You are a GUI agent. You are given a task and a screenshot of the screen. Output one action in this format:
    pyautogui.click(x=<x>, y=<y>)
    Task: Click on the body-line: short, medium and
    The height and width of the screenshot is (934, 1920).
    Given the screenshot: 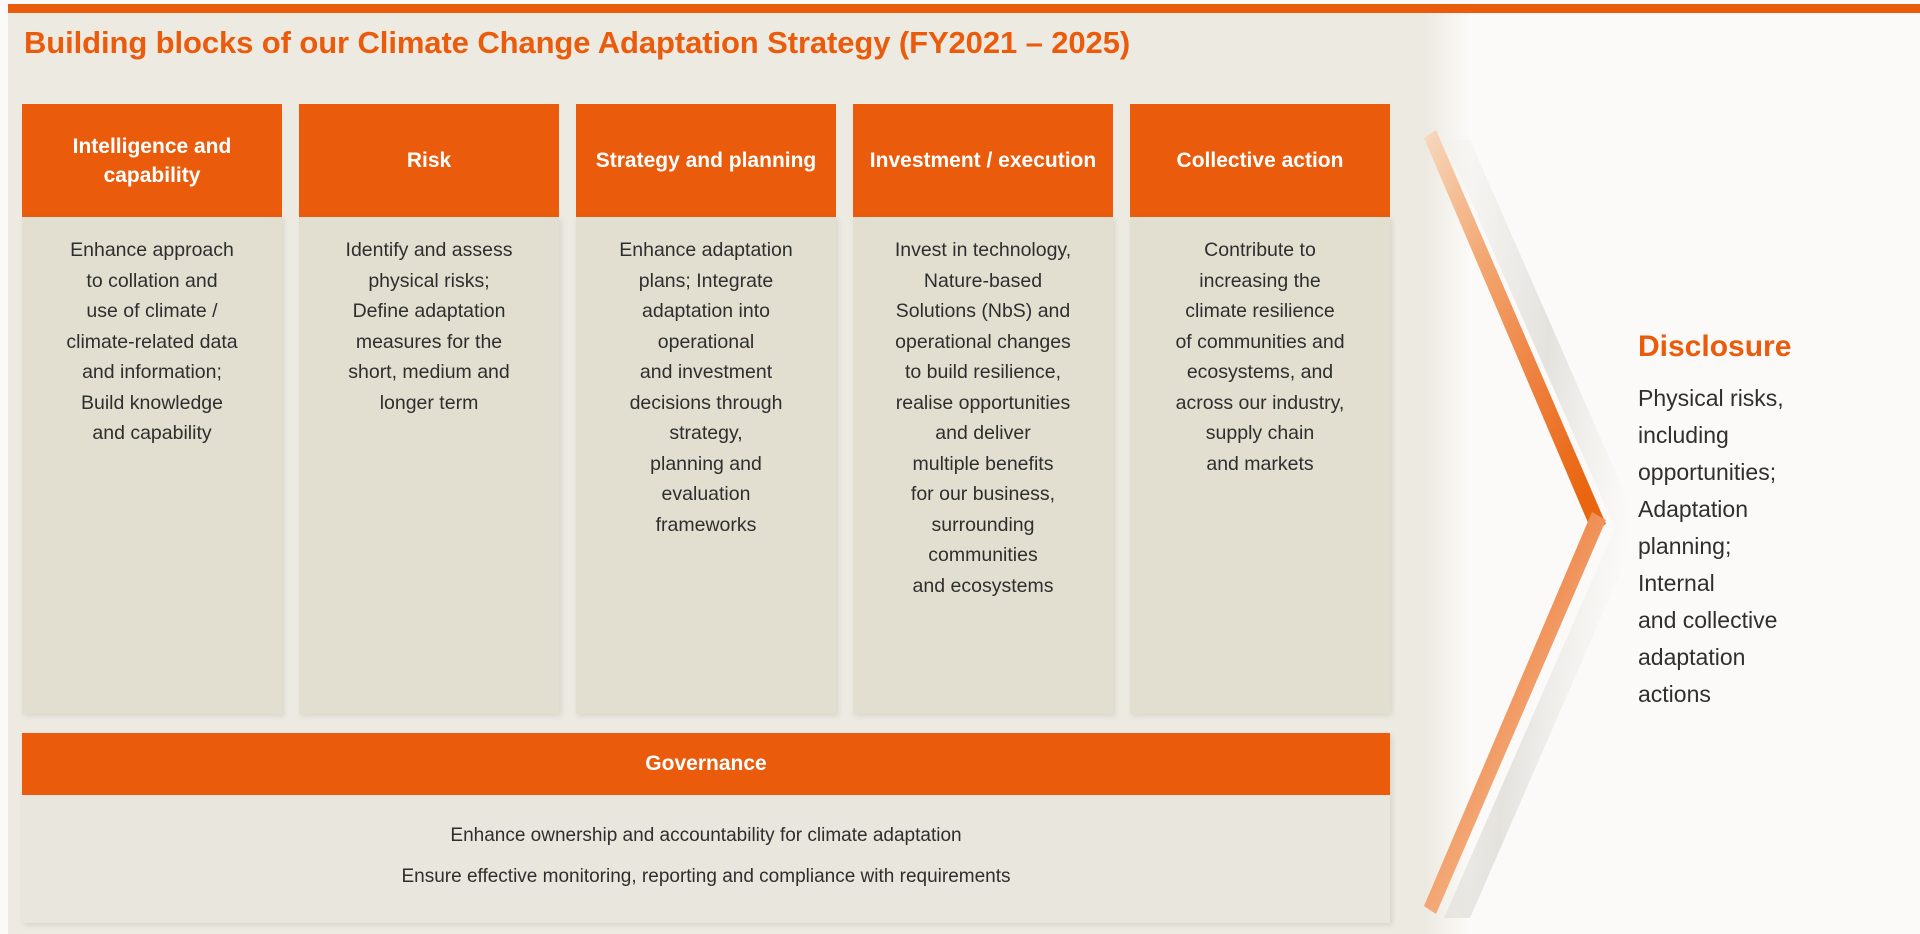 What is the action you would take?
    pyautogui.click(x=429, y=372)
    